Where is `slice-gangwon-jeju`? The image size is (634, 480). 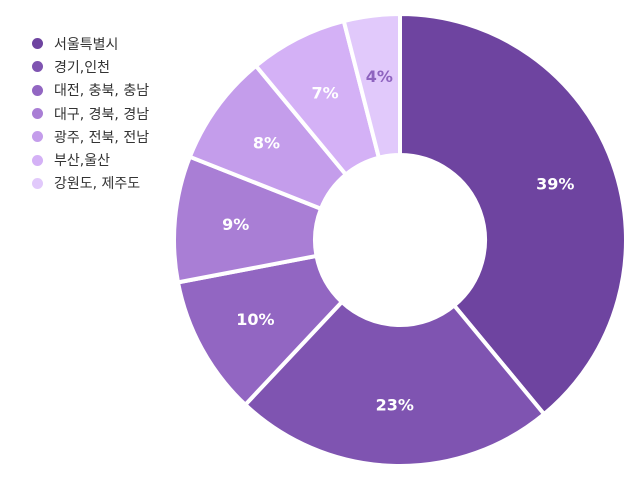
slice-gangwon-jeju is located at coordinates (371, 86).